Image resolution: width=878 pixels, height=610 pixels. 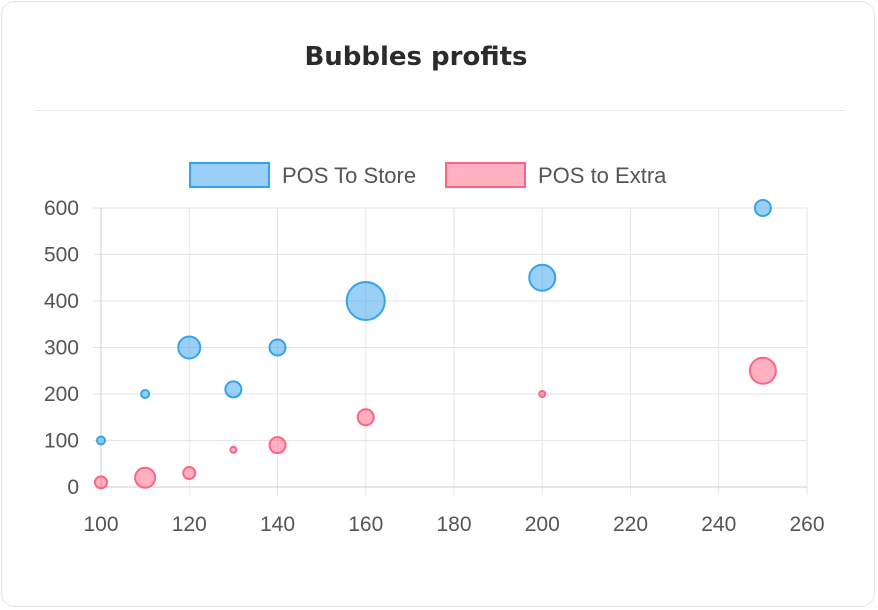 What do you see at coordinates (428, 175) in the screenshot?
I see `legend: POS To Store POS to Extra` at bounding box center [428, 175].